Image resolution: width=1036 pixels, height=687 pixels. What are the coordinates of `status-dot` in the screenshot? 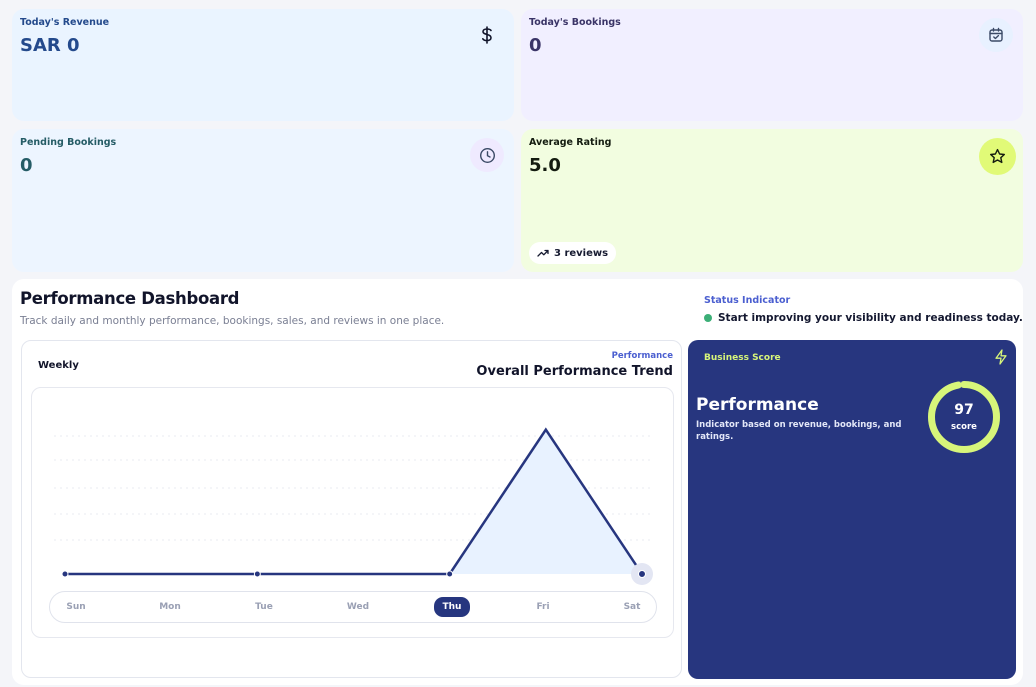 It's located at (708, 318).